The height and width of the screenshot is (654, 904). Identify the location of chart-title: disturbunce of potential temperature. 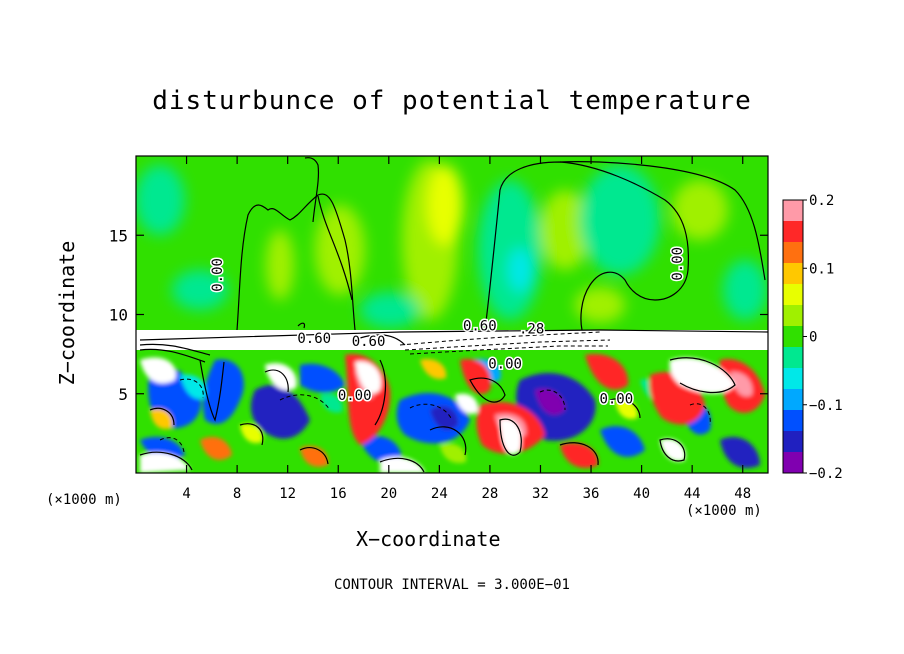
(452, 101).